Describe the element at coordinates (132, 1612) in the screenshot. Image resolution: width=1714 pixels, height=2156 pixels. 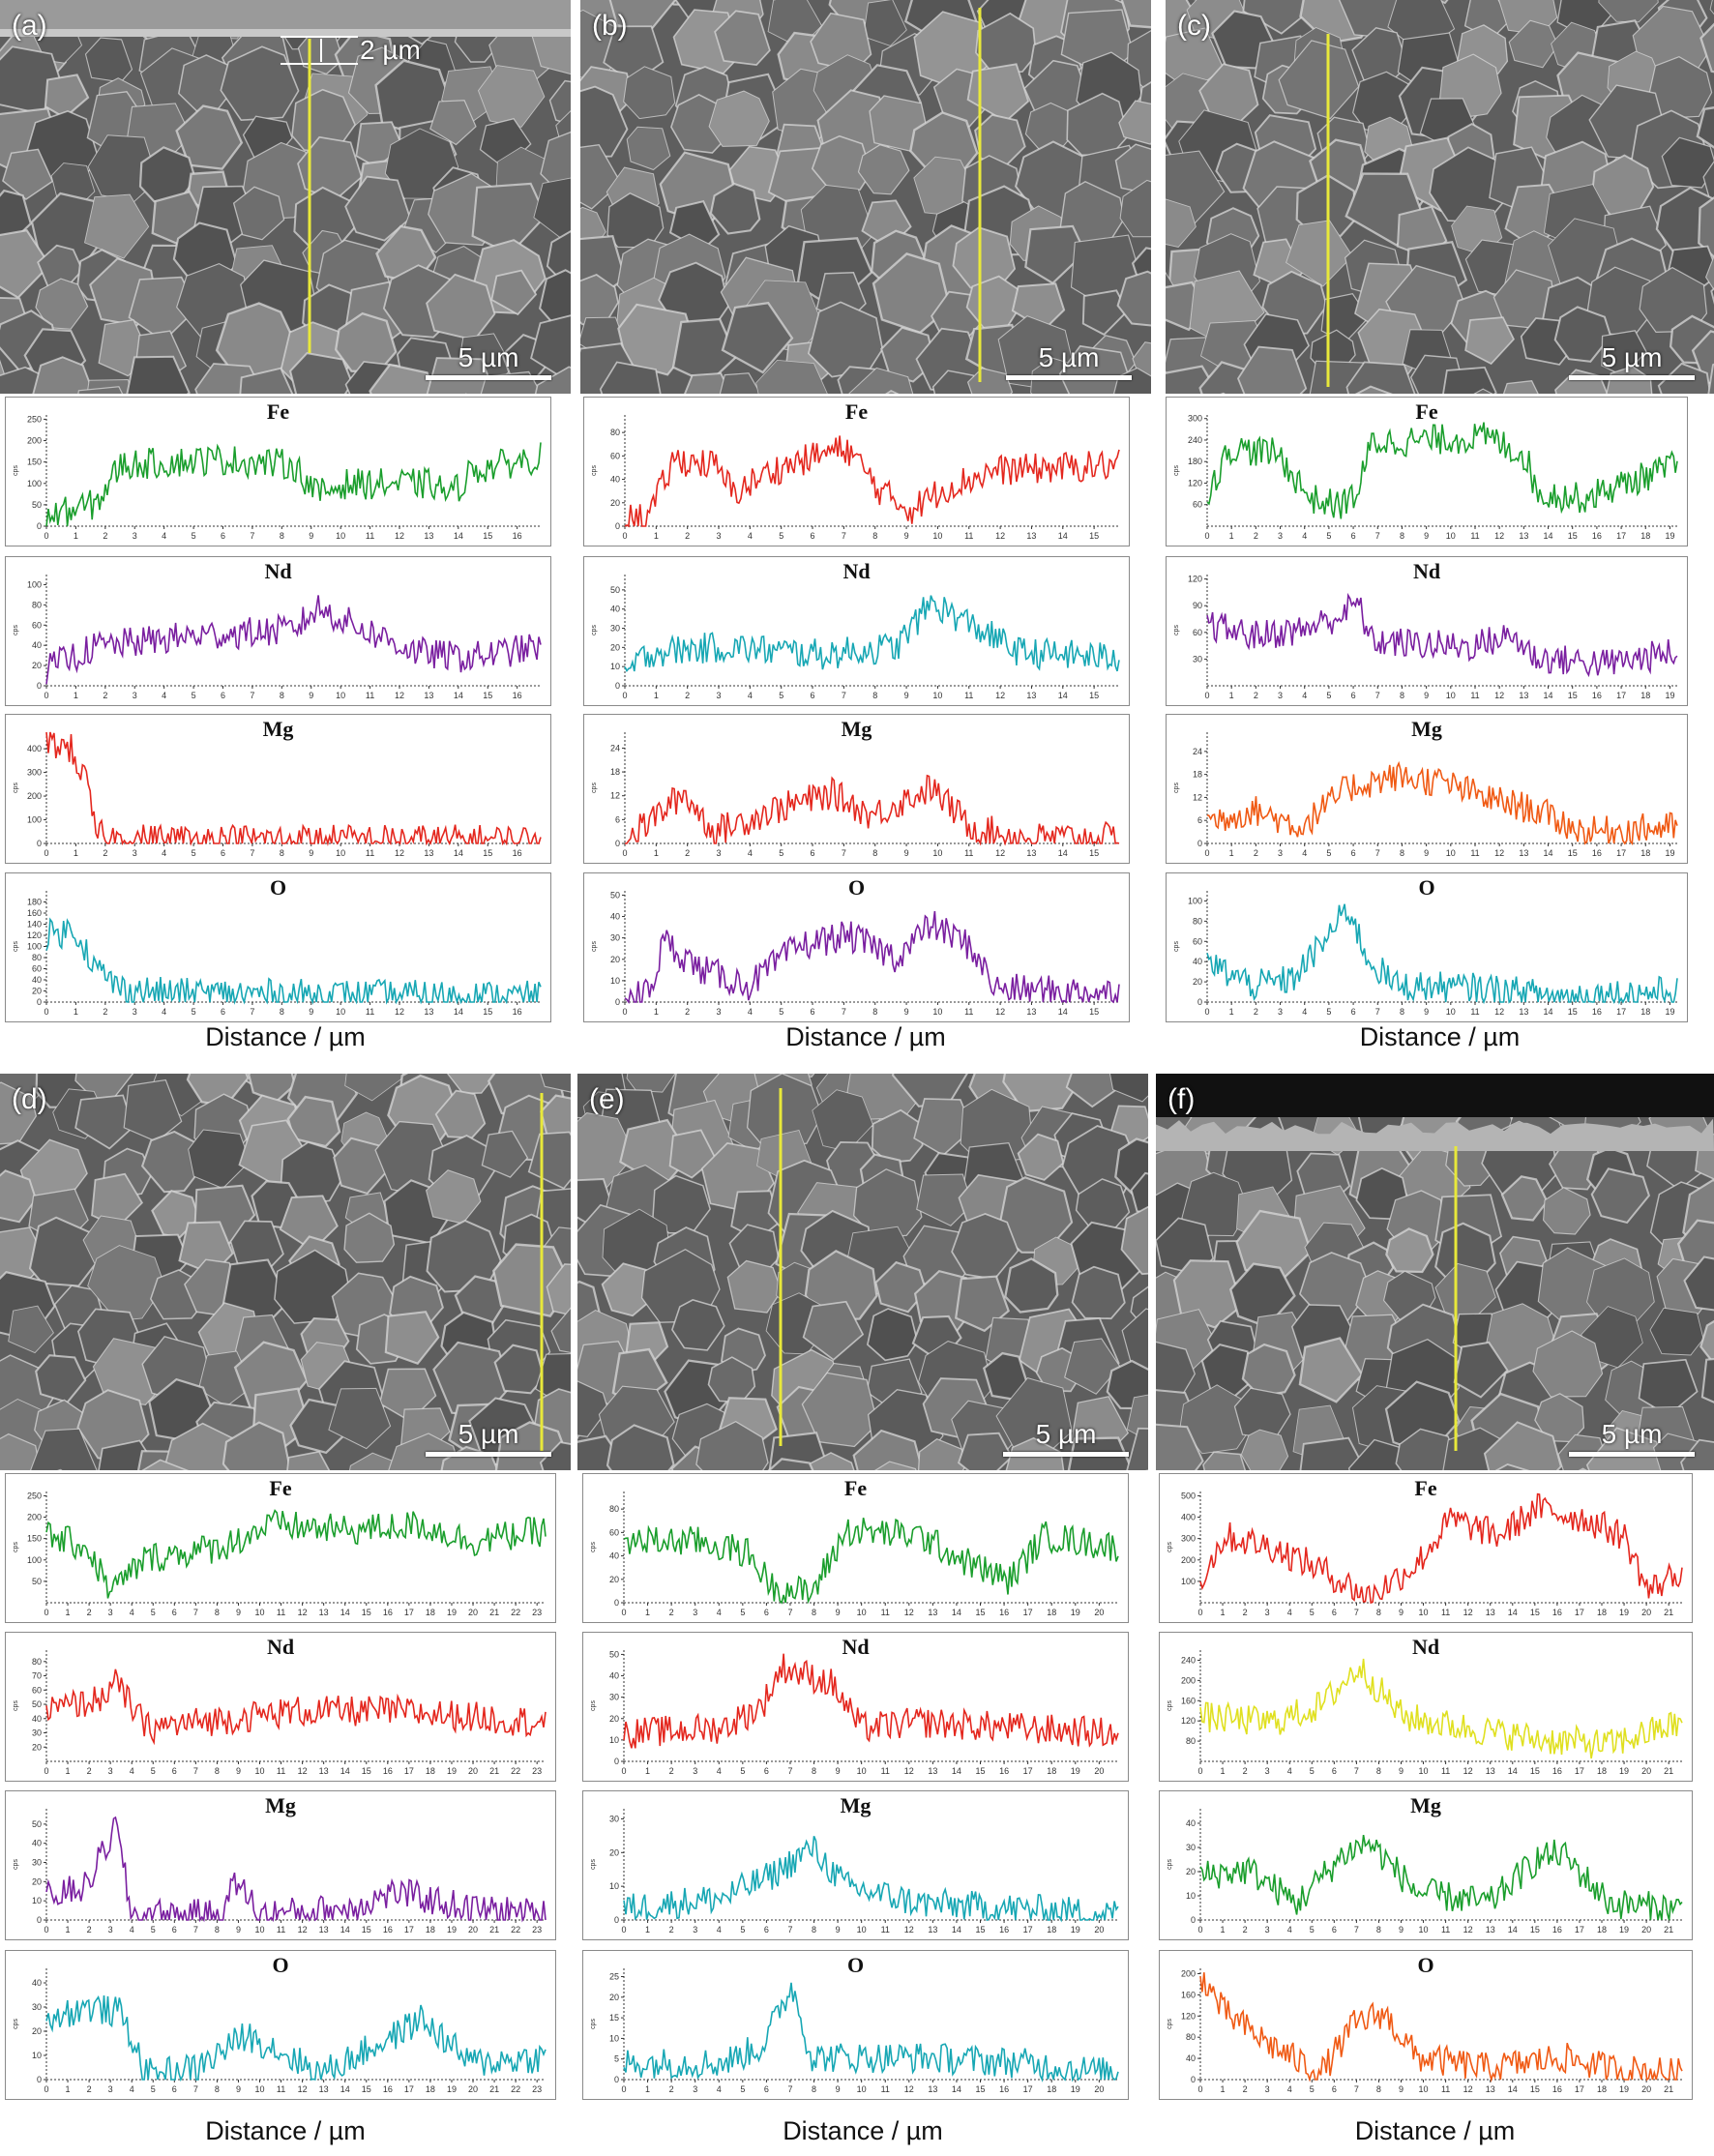
I see `x-tick-label: 4` at that location.